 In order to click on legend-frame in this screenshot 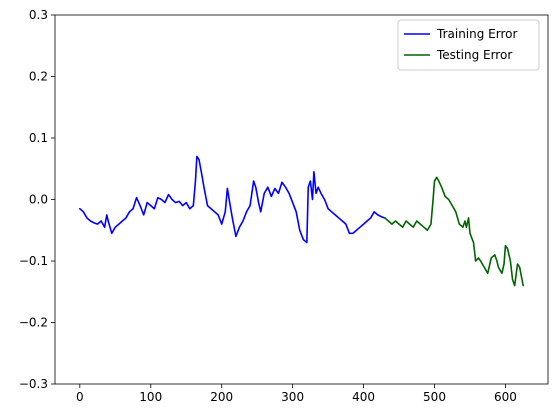, I will do `click(468, 45)`.